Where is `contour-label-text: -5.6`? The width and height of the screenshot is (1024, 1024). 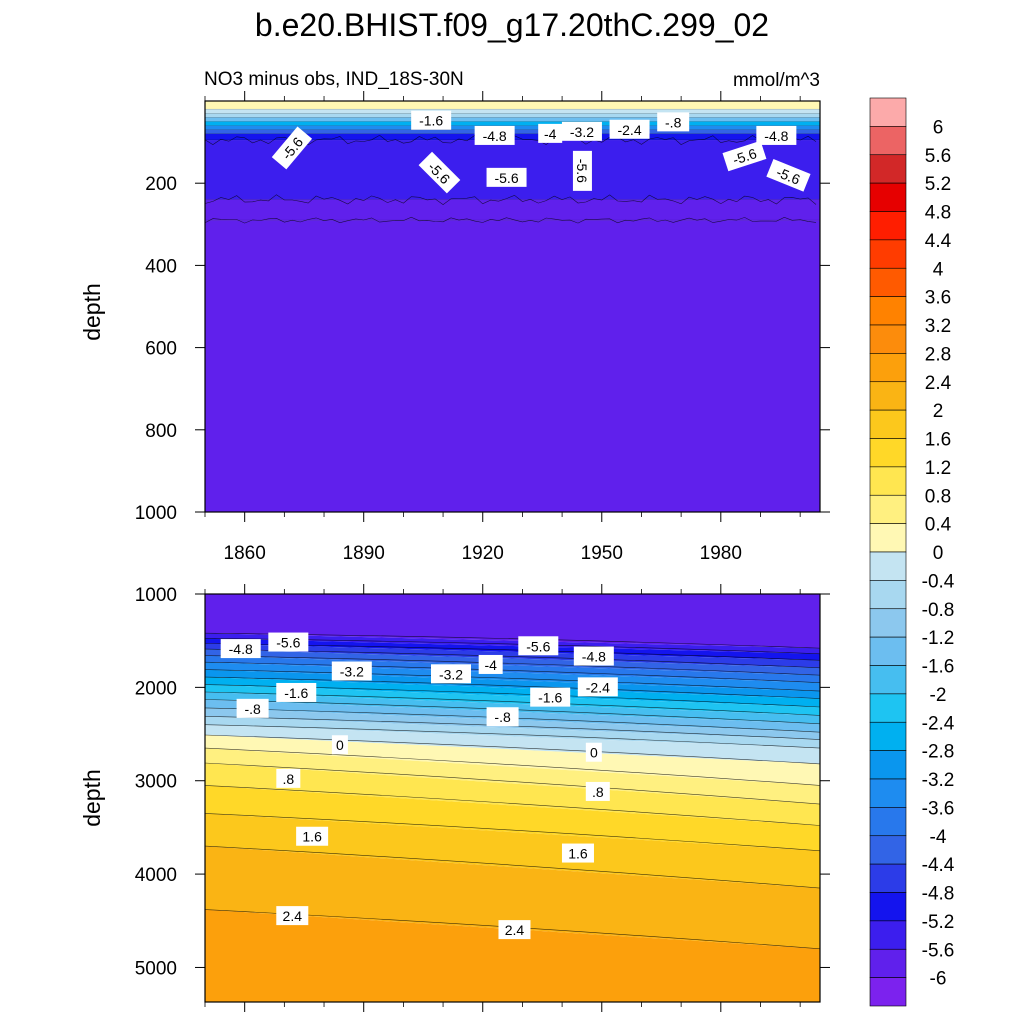
contour-label-text: -5.6 is located at coordinates (288, 643).